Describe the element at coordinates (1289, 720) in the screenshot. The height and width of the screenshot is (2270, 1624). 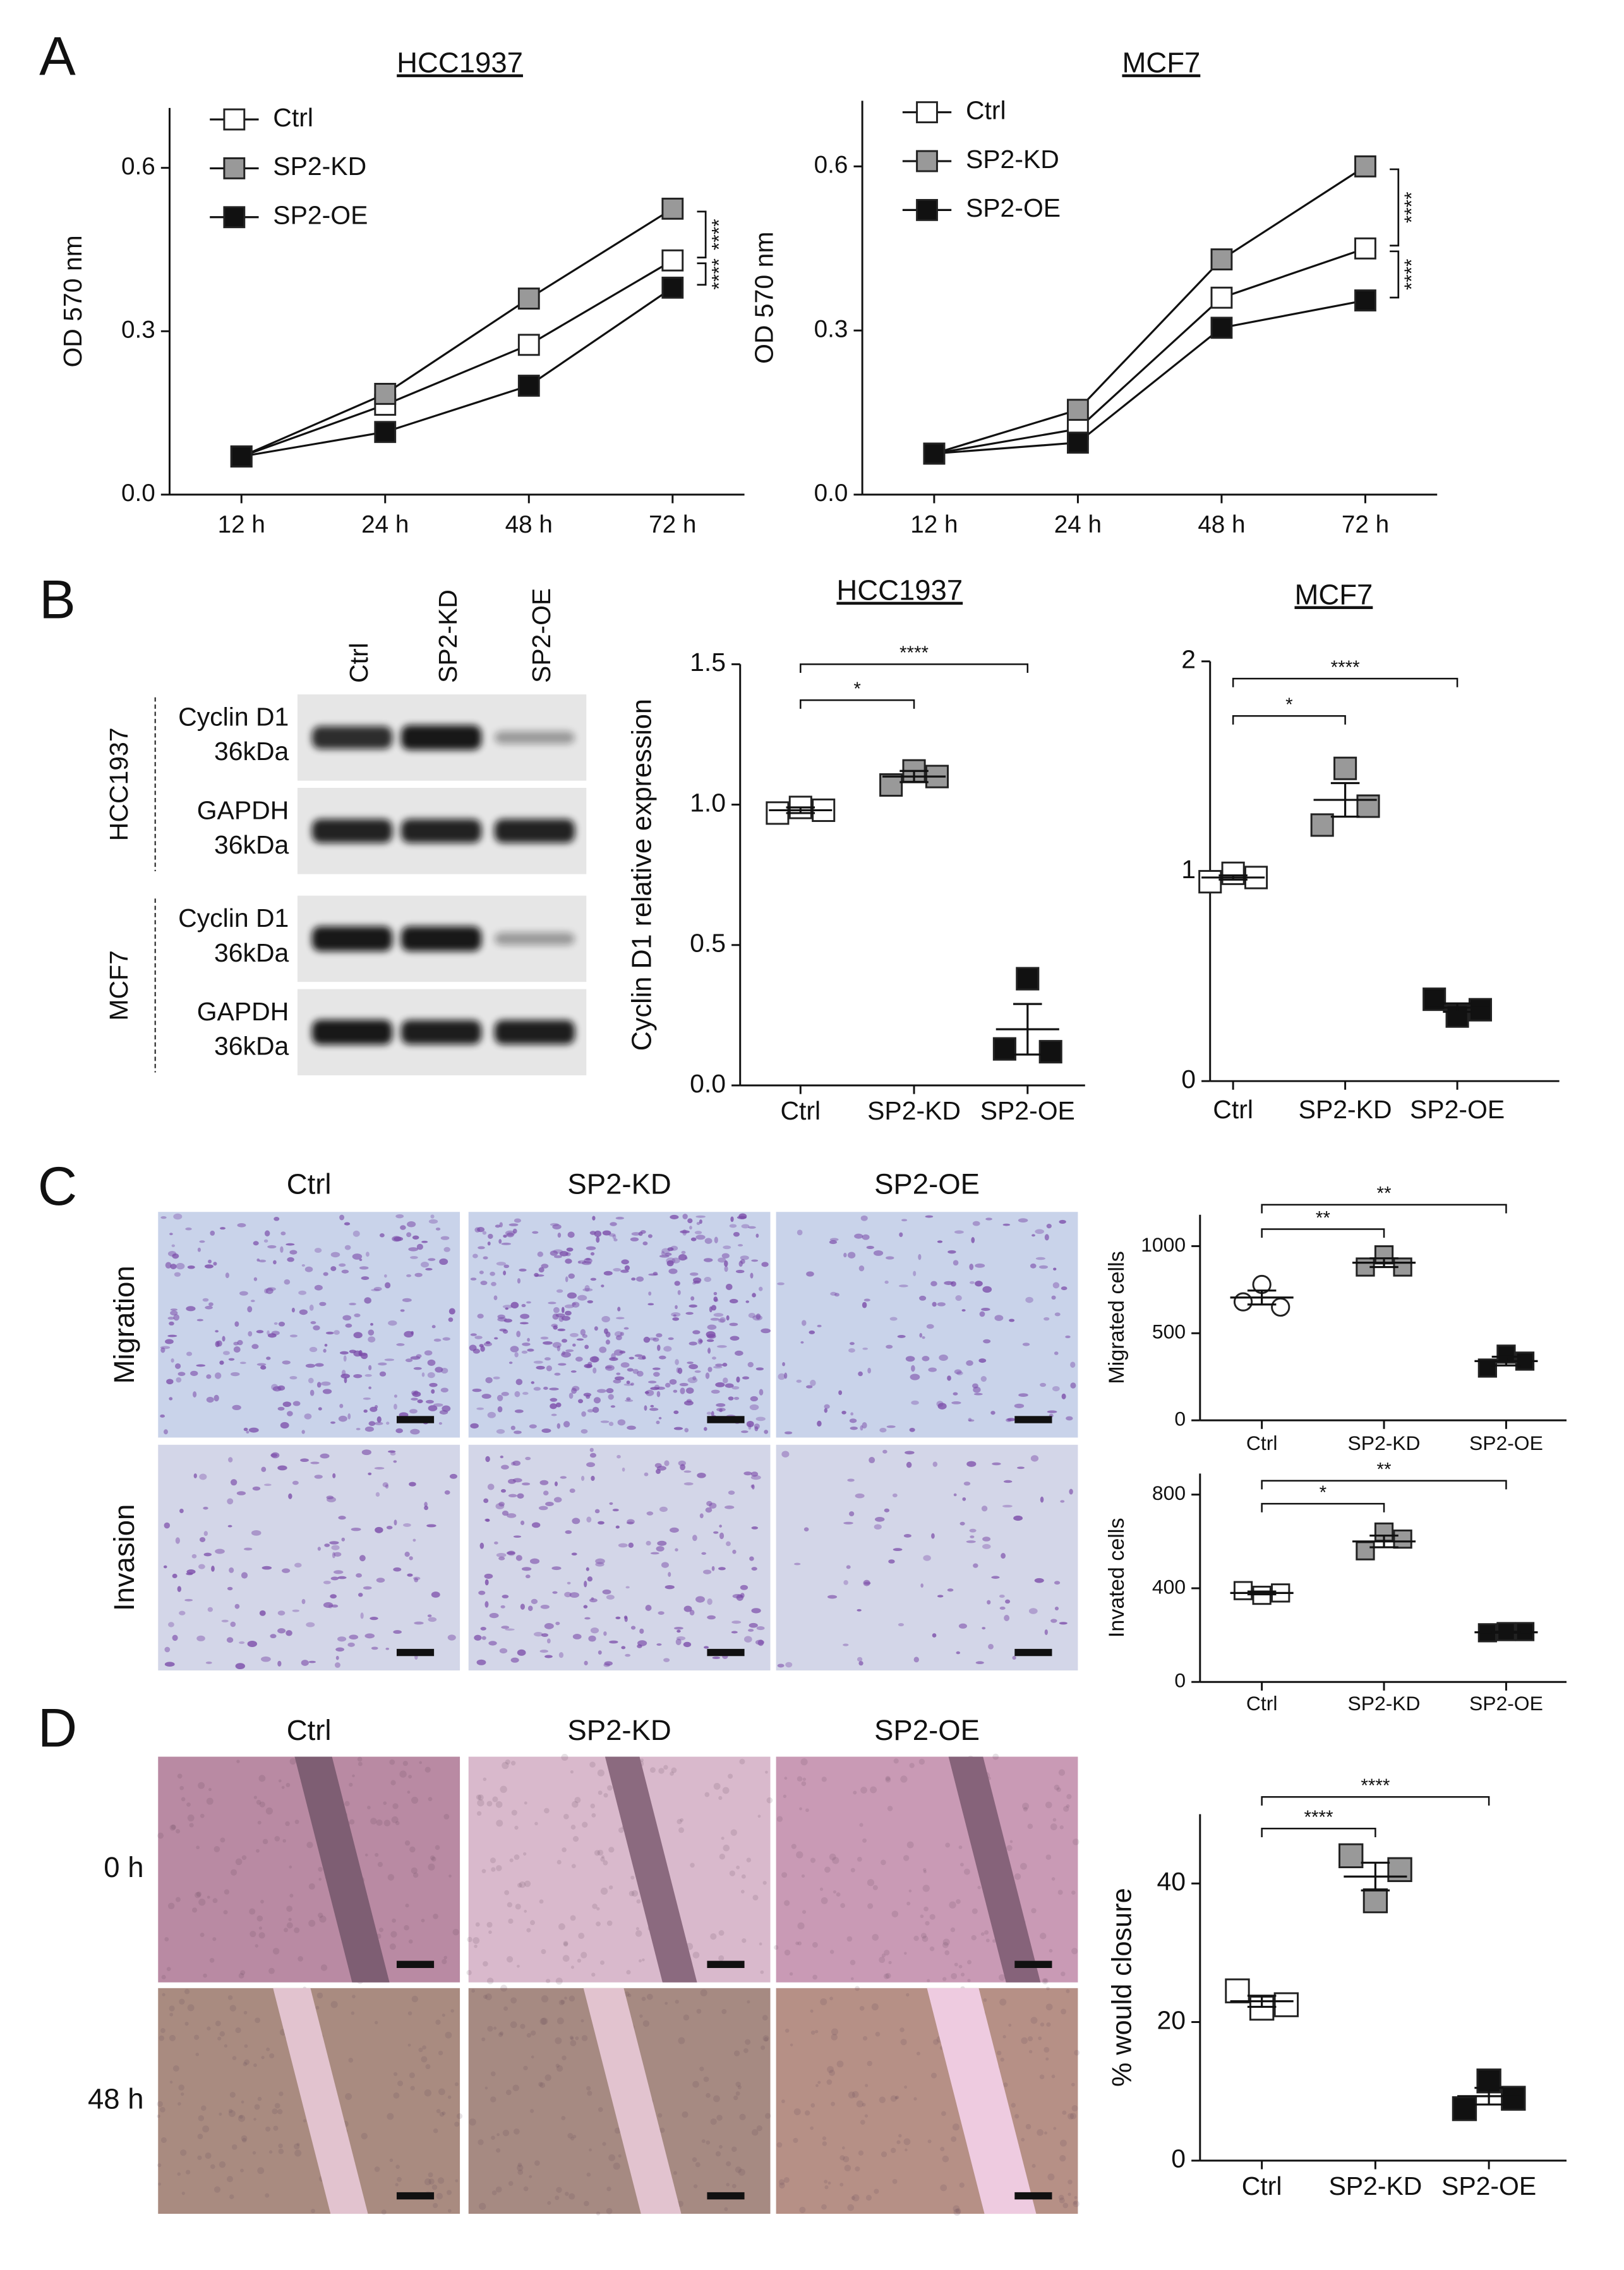
I see `significance-bracket` at that location.